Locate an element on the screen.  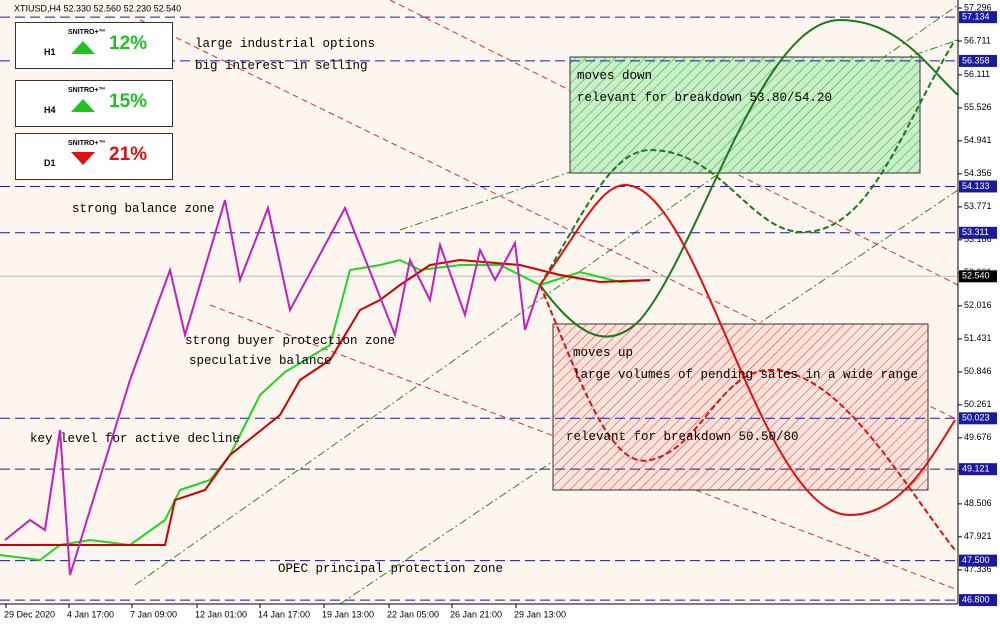
panel-percent: 21% is located at coordinates (128, 154).